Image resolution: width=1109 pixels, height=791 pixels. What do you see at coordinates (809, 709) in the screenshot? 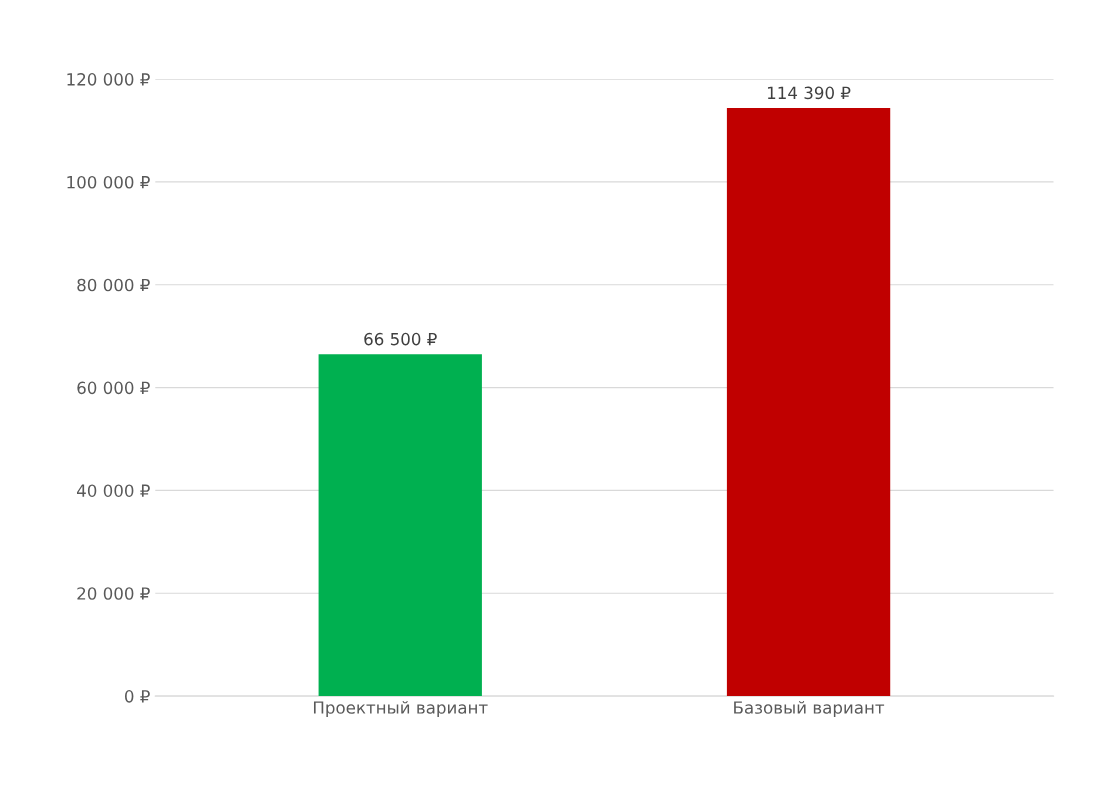
I see `x-tick-label: Базовый вариант` at bounding box center [809, 709].